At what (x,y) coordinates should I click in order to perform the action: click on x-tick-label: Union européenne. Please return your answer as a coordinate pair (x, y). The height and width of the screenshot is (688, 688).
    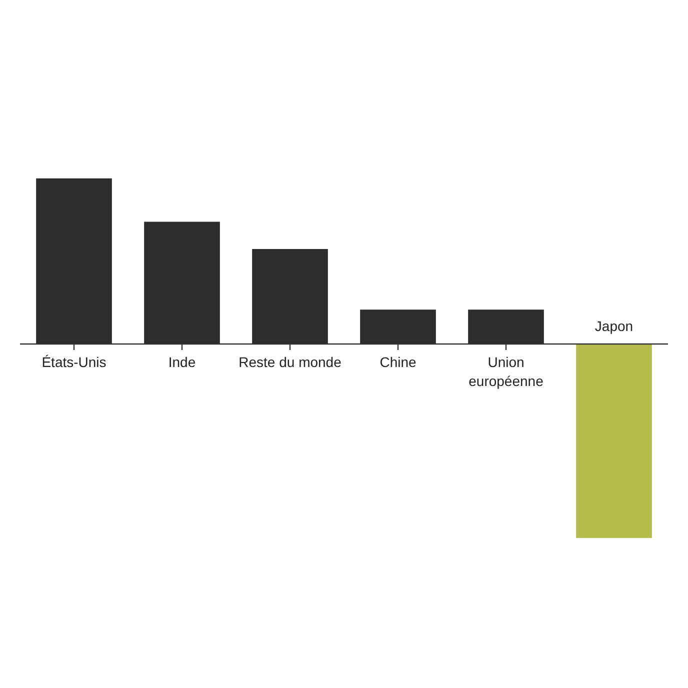
    Looking at the image, I should click on (506, 371).